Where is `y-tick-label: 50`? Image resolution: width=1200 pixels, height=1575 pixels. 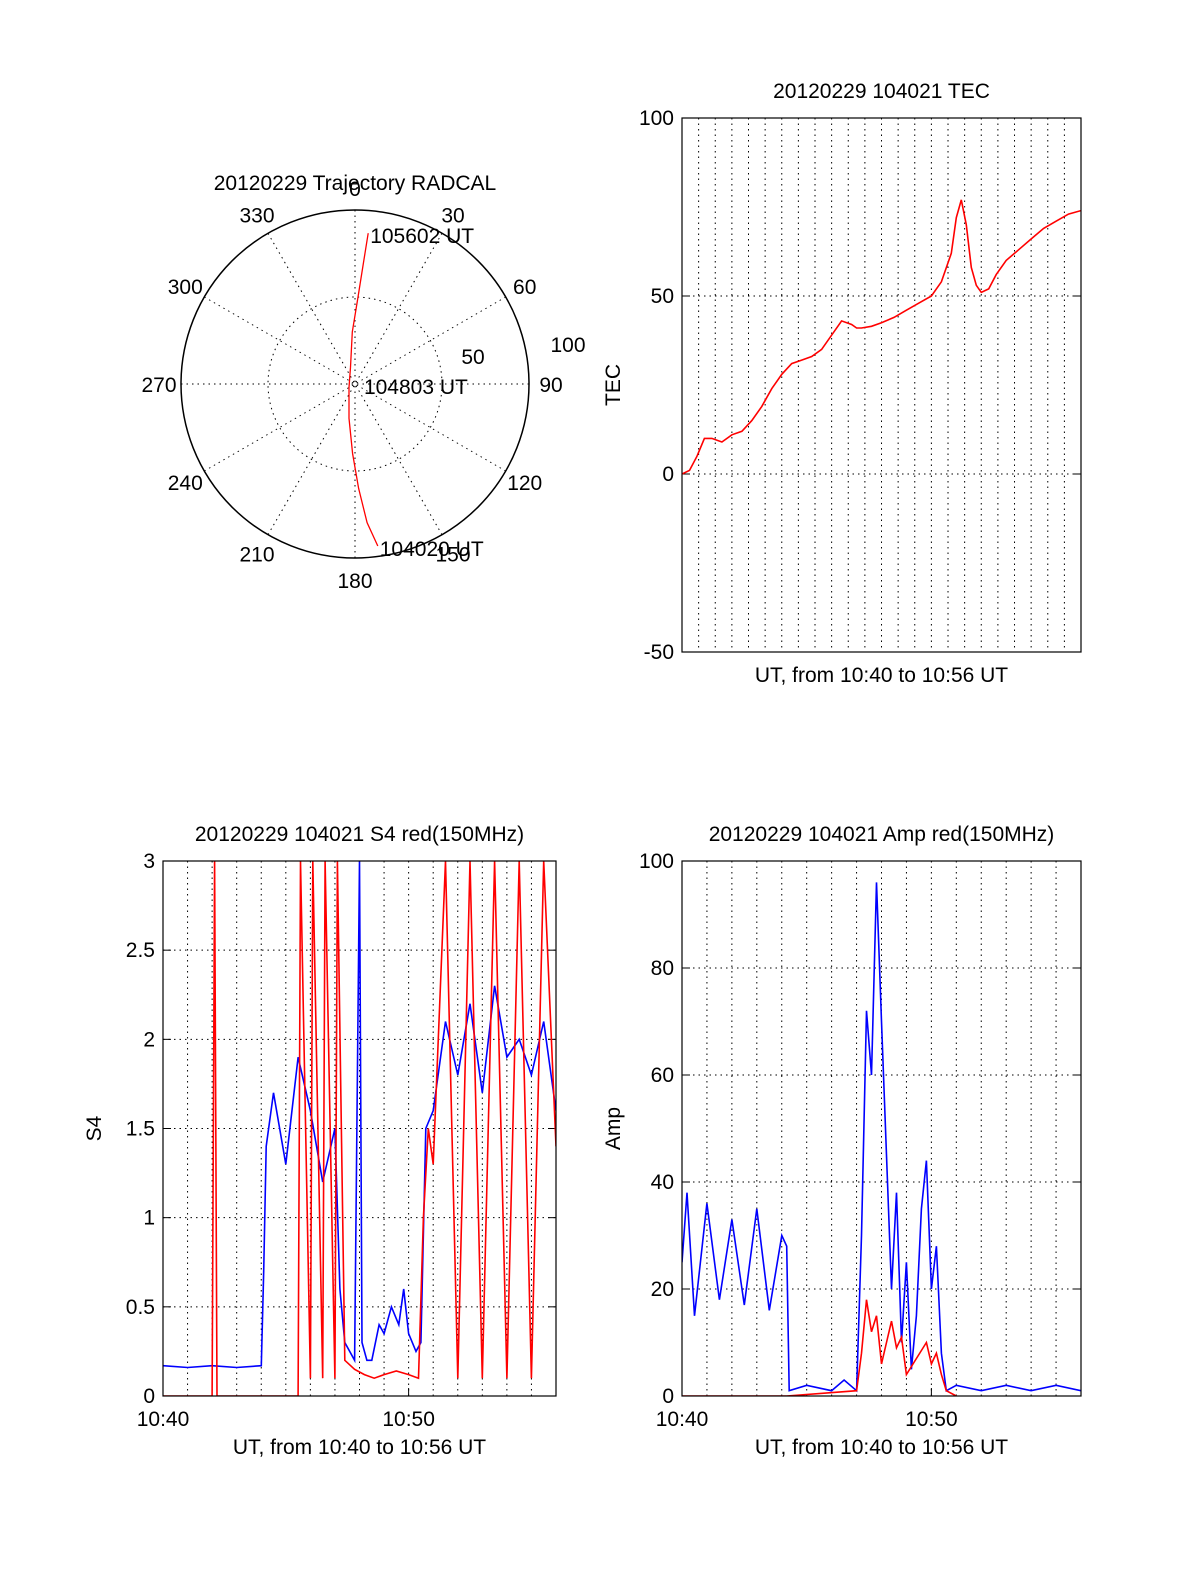 y-tick-label: 50 is located at coordinates (662, 296).